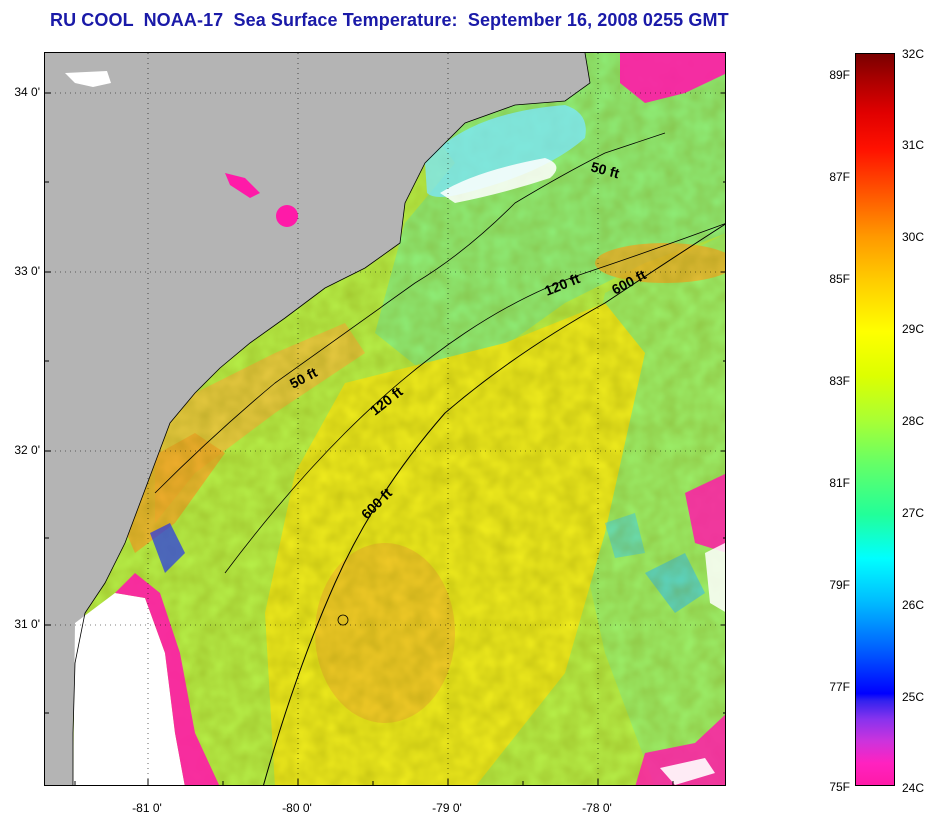 This screenshot has height=817, width=936. What do you see at coordinates (147, 808) in the screenshot?
I see `lon-label-81: -81 0'` at bounding box center [147, 808].